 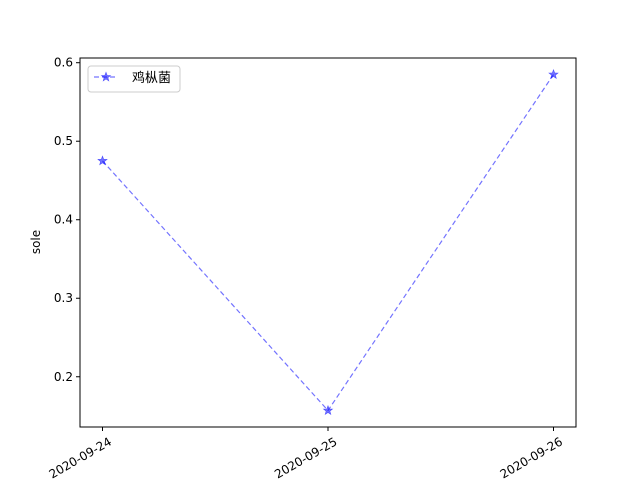 I want to click on y-tick-label: 0.6, so click(x=63, y=63).